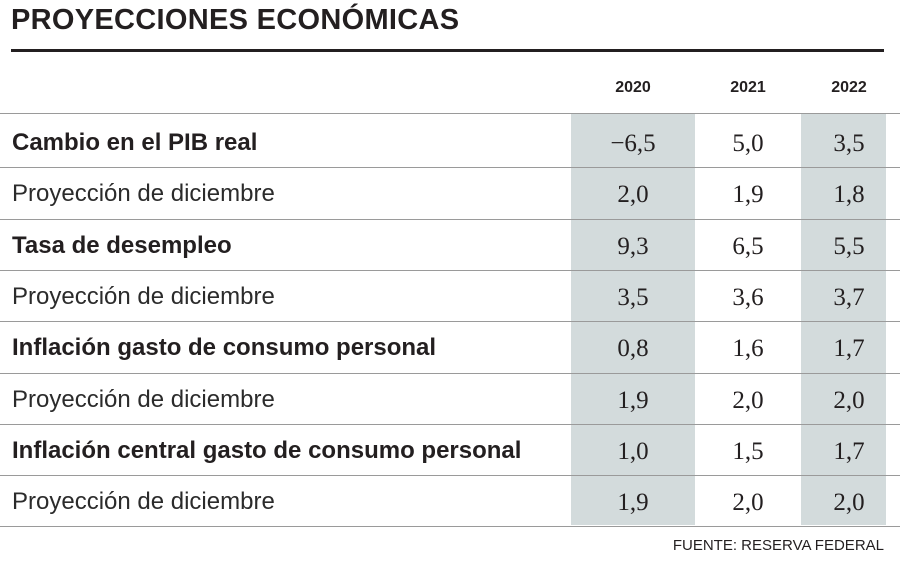 Image resolution: width=900 pixels, height=561 pixels. Describe the element at coordinates (748, 451) in the screenshot. I see `cell-value-2021: 1,5` at that location.